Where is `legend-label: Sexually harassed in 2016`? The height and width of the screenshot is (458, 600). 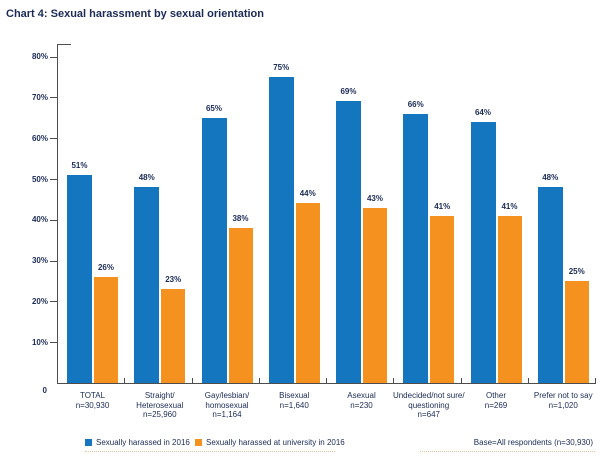 legend-label: Sexually harassed in 2016 is located at coordinates (143, 442).